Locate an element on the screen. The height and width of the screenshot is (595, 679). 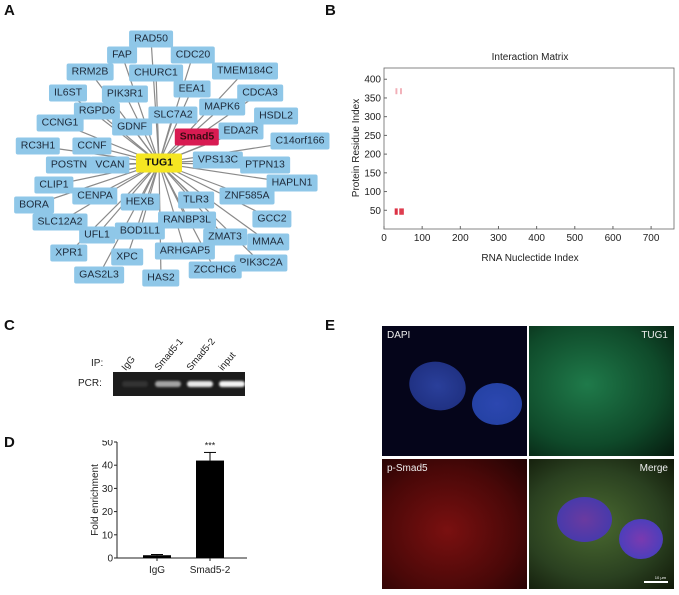
y-tick-label: 20 is located at coordinates (108, 512).